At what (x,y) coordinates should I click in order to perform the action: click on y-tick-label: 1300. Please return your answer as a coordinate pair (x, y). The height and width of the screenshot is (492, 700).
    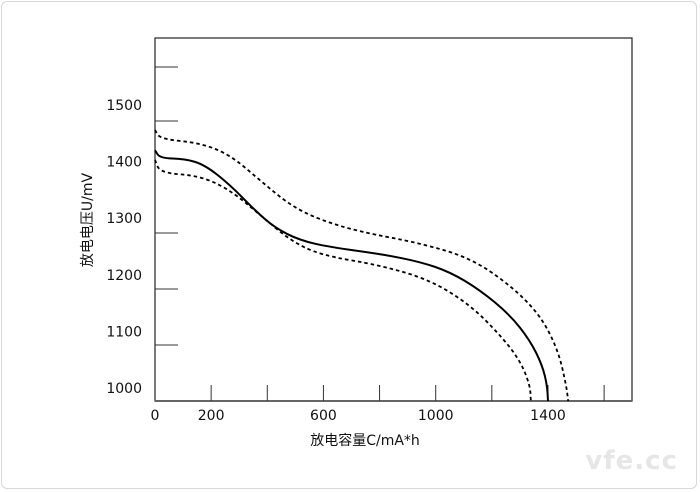
    Looking at the image, I should click on (124, 219).